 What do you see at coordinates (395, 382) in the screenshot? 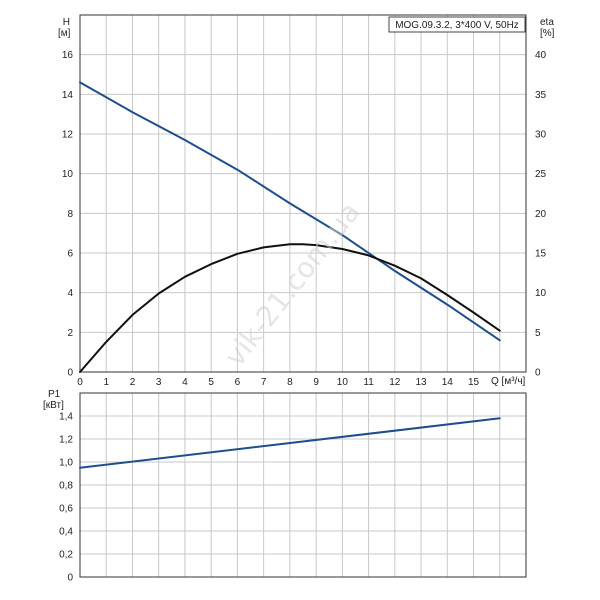
I see `x-tick-label: 12` at bounding box center [395, 382].